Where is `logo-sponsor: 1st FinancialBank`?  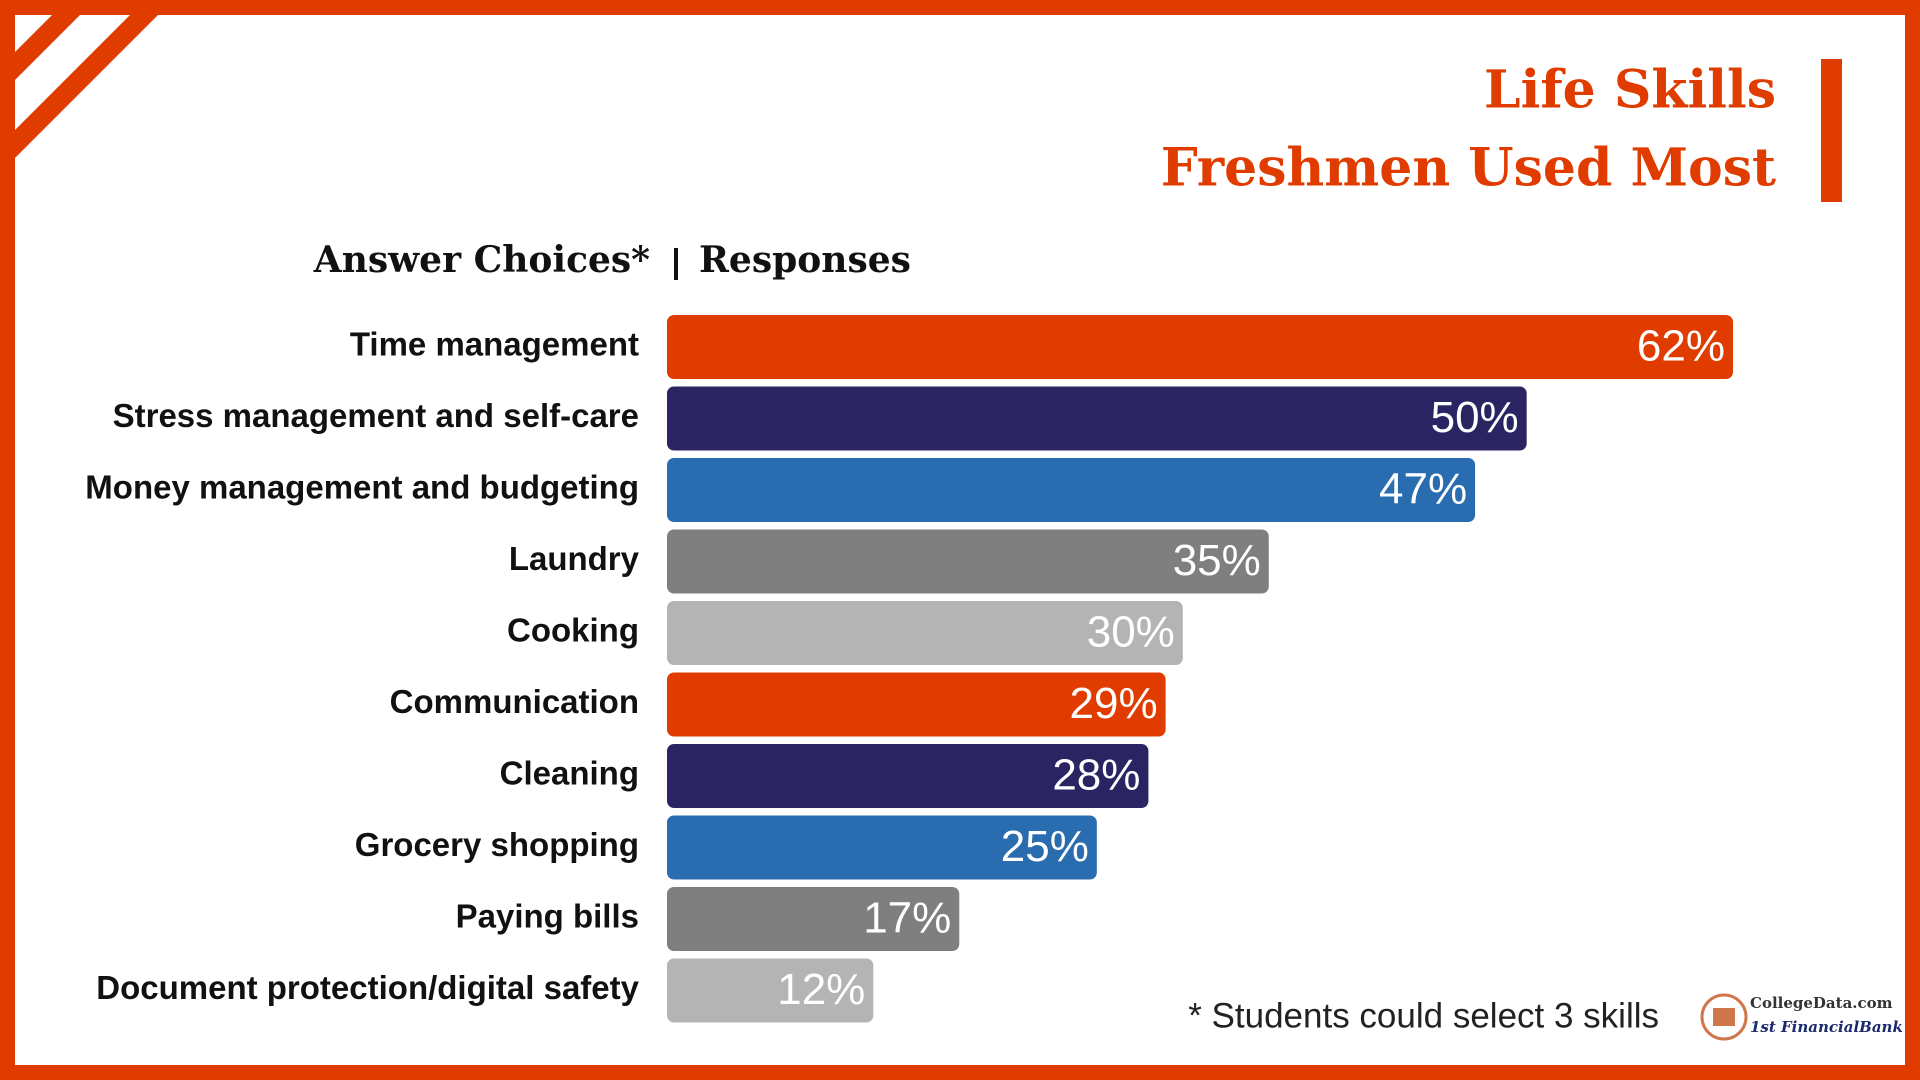 logo-sponsor: 1st FinancialBank is located at coordinates (1826, 1027).